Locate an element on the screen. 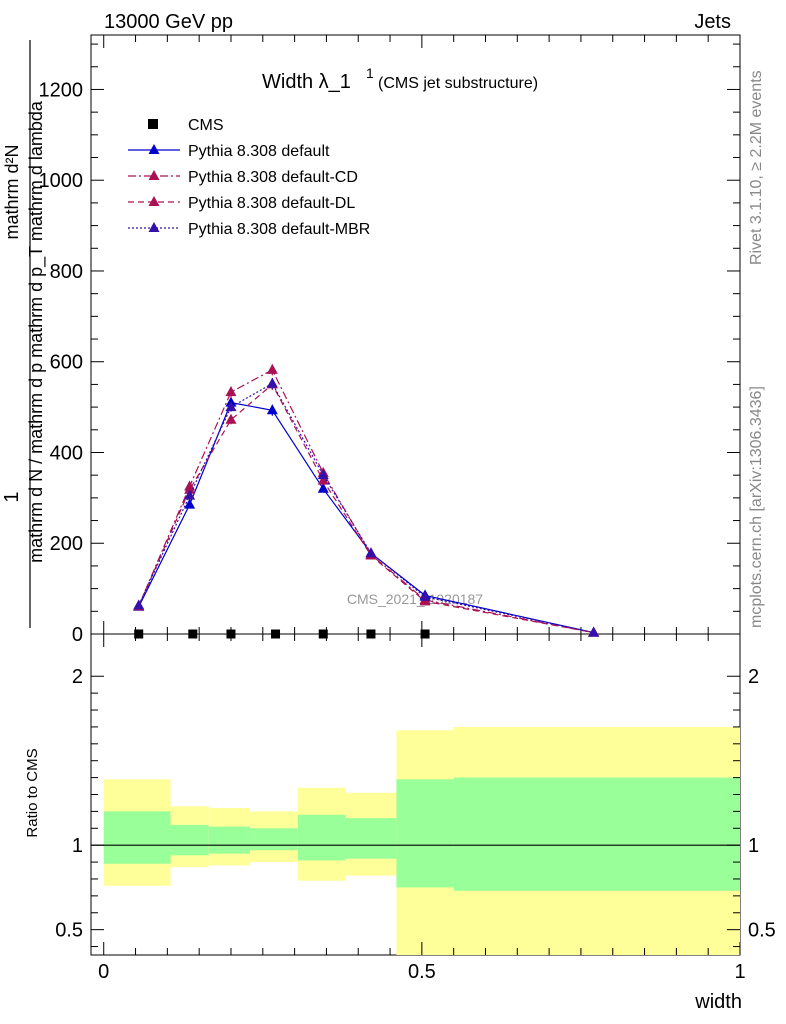 Image resolution: width=786 pixels, height=1024 pixels. plot-title-subtitle: (CMS jet substructure) is located at coordinates (458, 83).